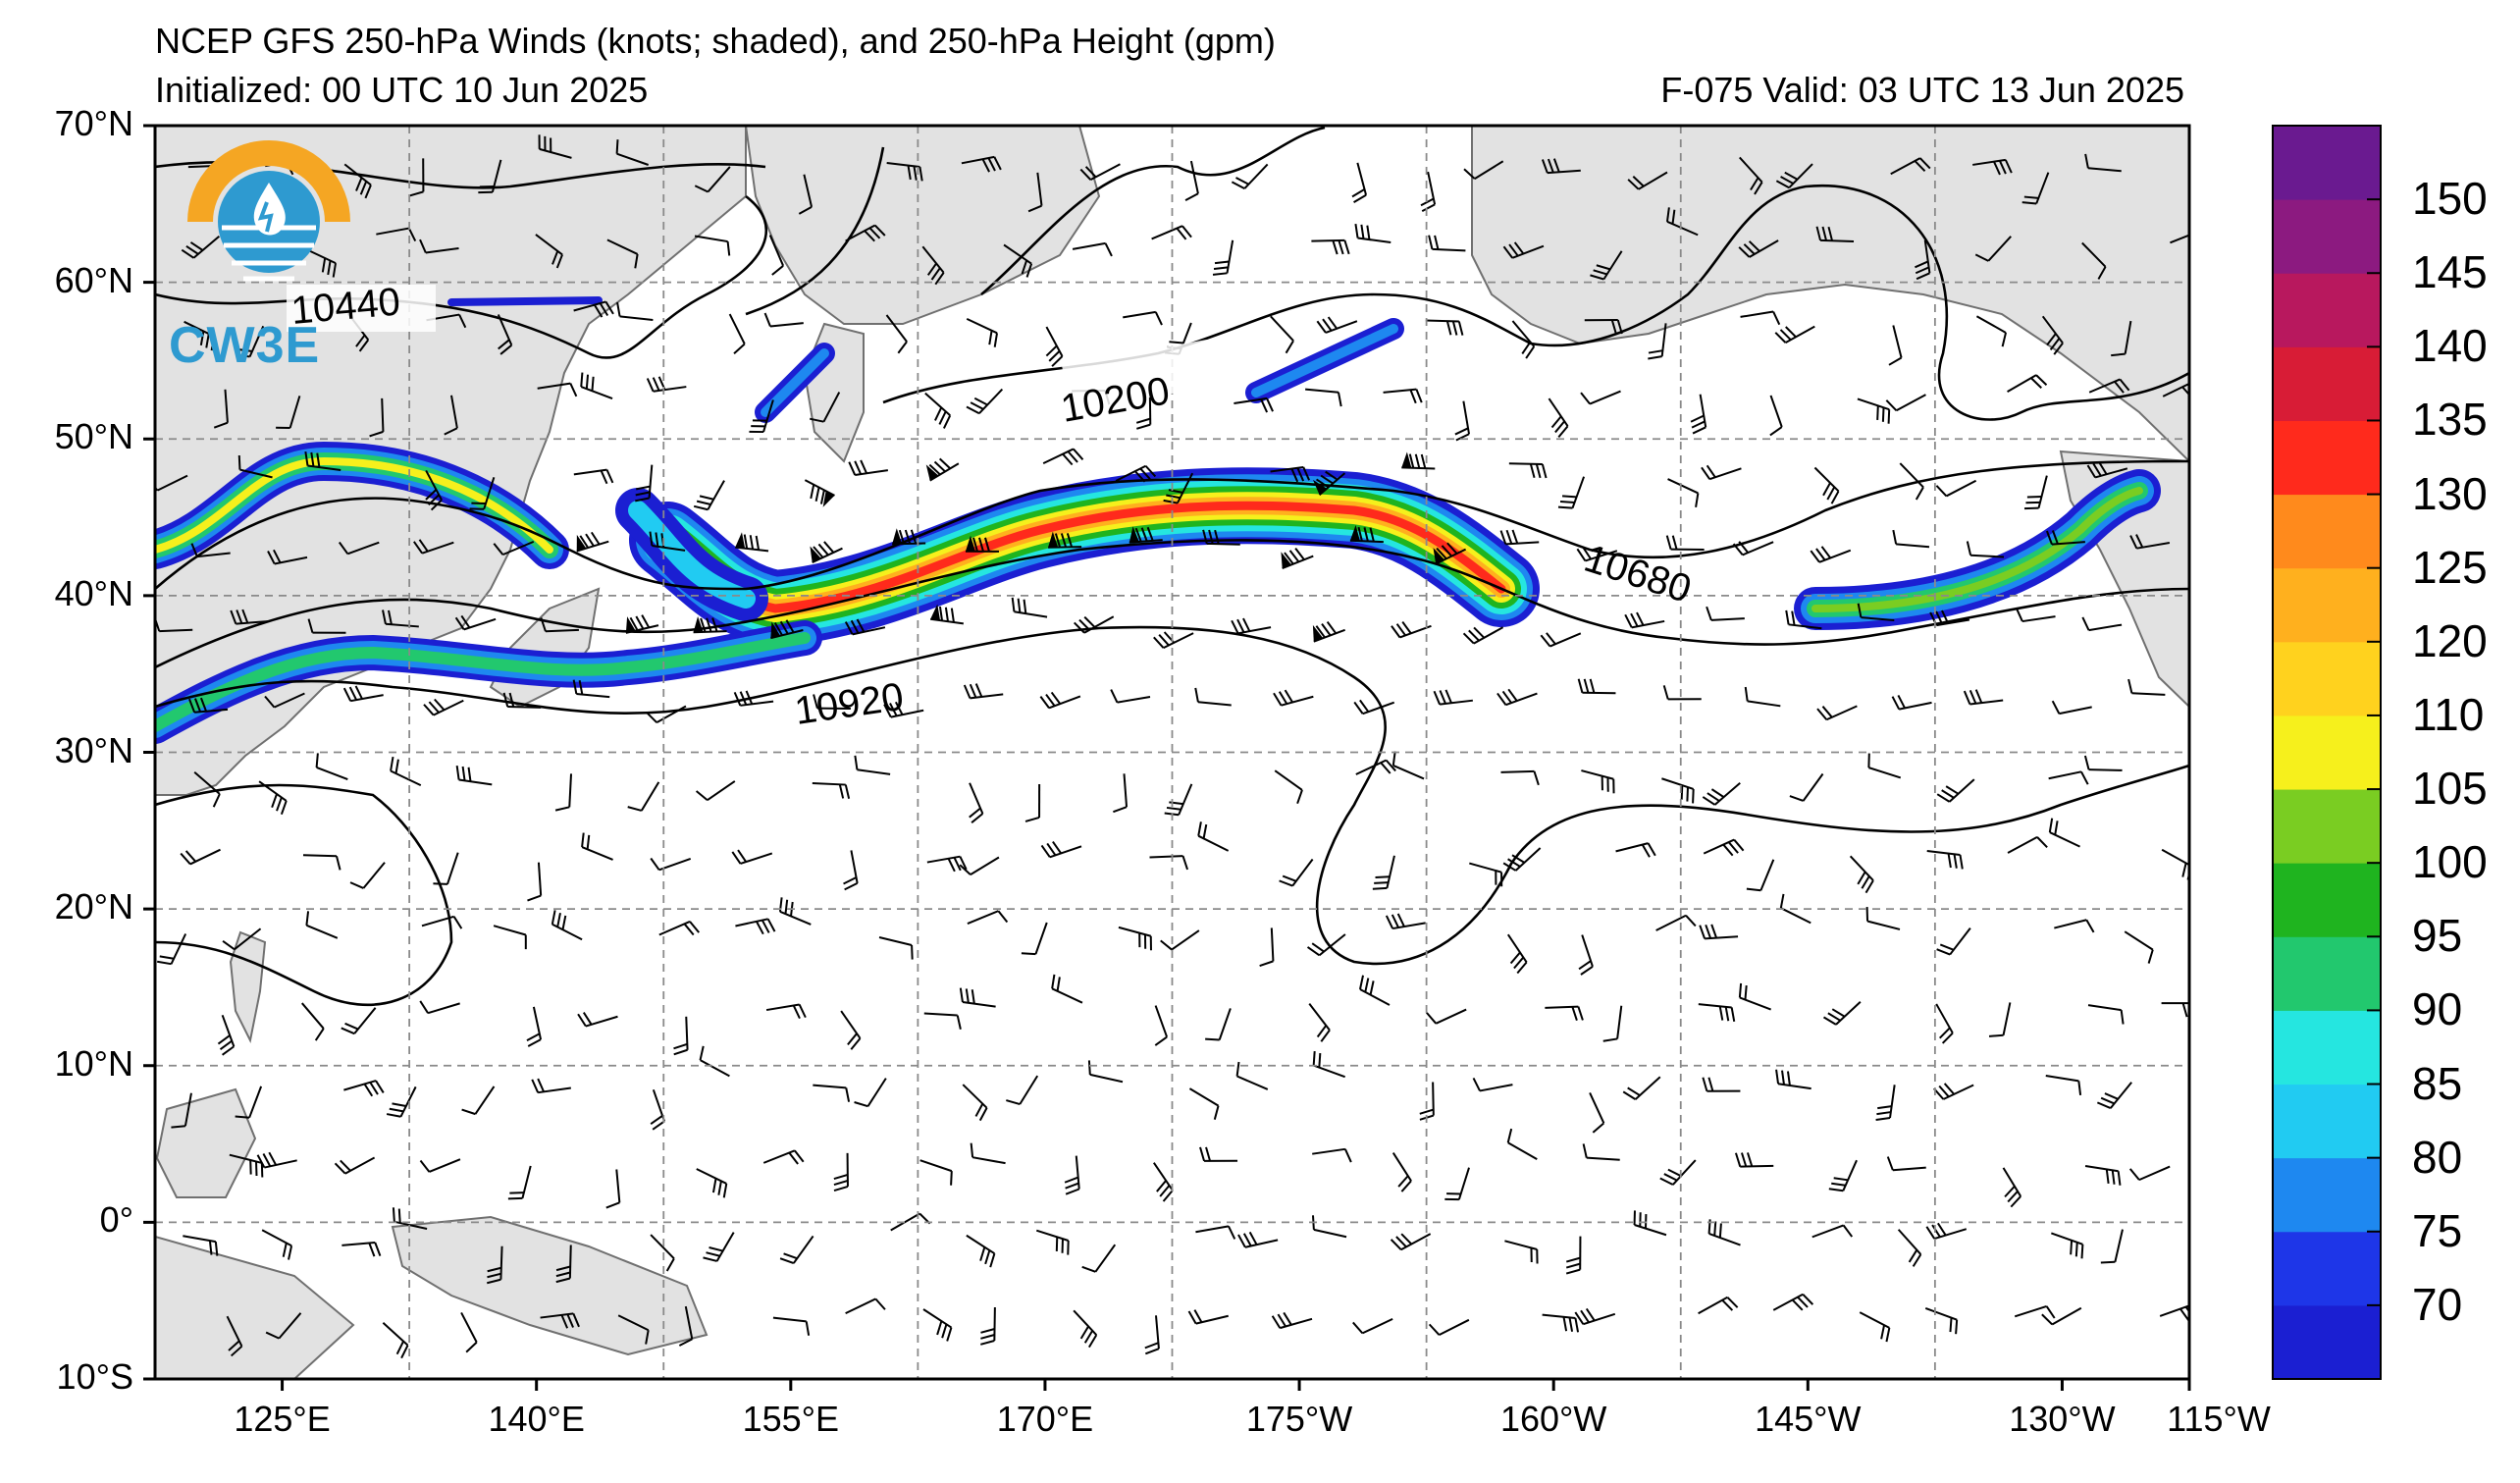 Image resolution: width=2520 pixels, height=1483 pixels. I want to click on height-contour, so click(1153, 211).